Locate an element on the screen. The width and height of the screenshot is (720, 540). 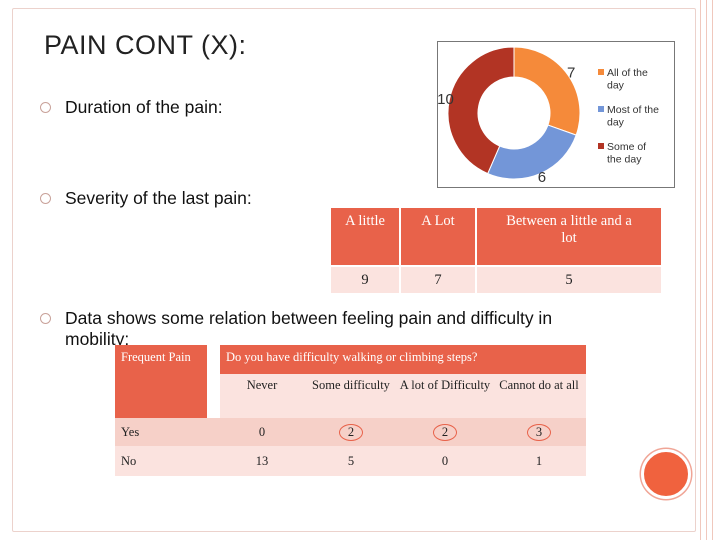
circled-value: 3 is located at coordinates (539, 432).